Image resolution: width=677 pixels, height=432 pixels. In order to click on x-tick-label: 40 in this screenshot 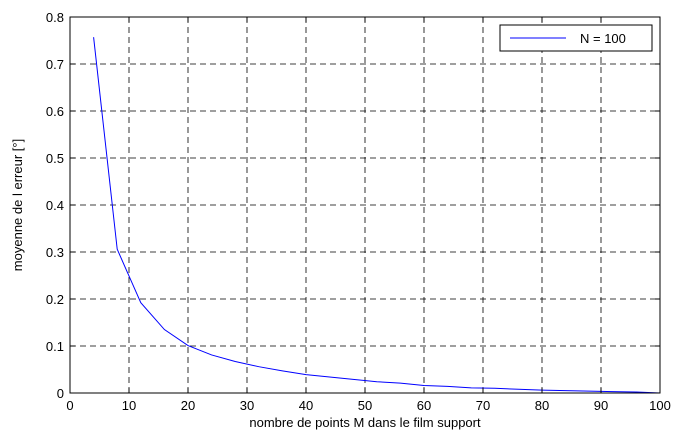, I will do `click(306, 405)`.